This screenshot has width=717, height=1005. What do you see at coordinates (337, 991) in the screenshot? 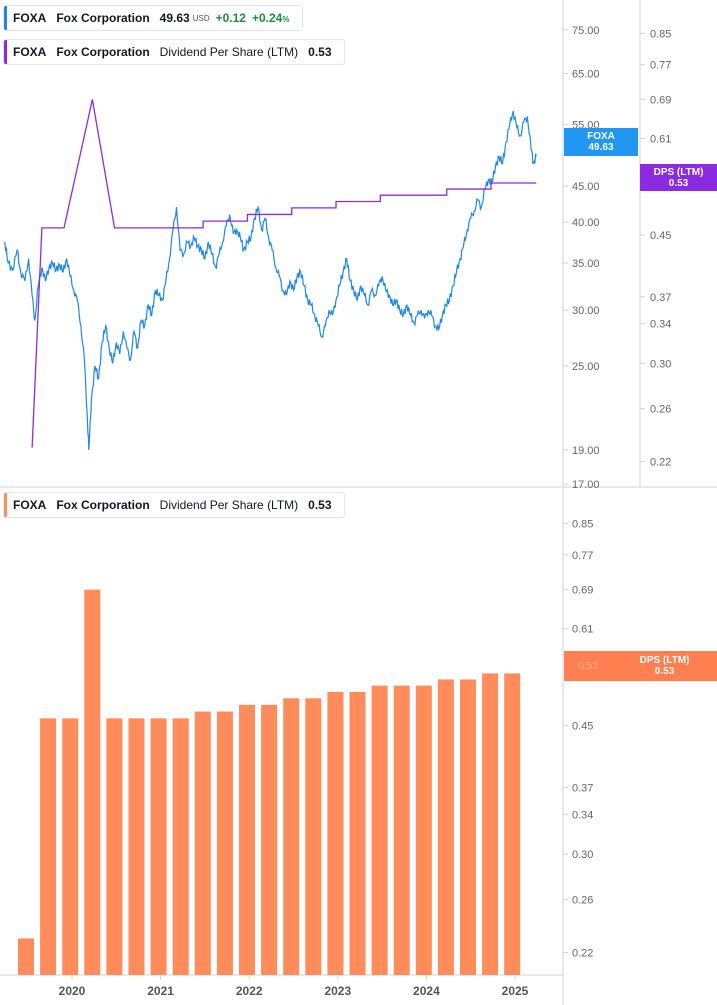
I see `x-axis-tick-label: 2023` at bounding box center [337, 991].